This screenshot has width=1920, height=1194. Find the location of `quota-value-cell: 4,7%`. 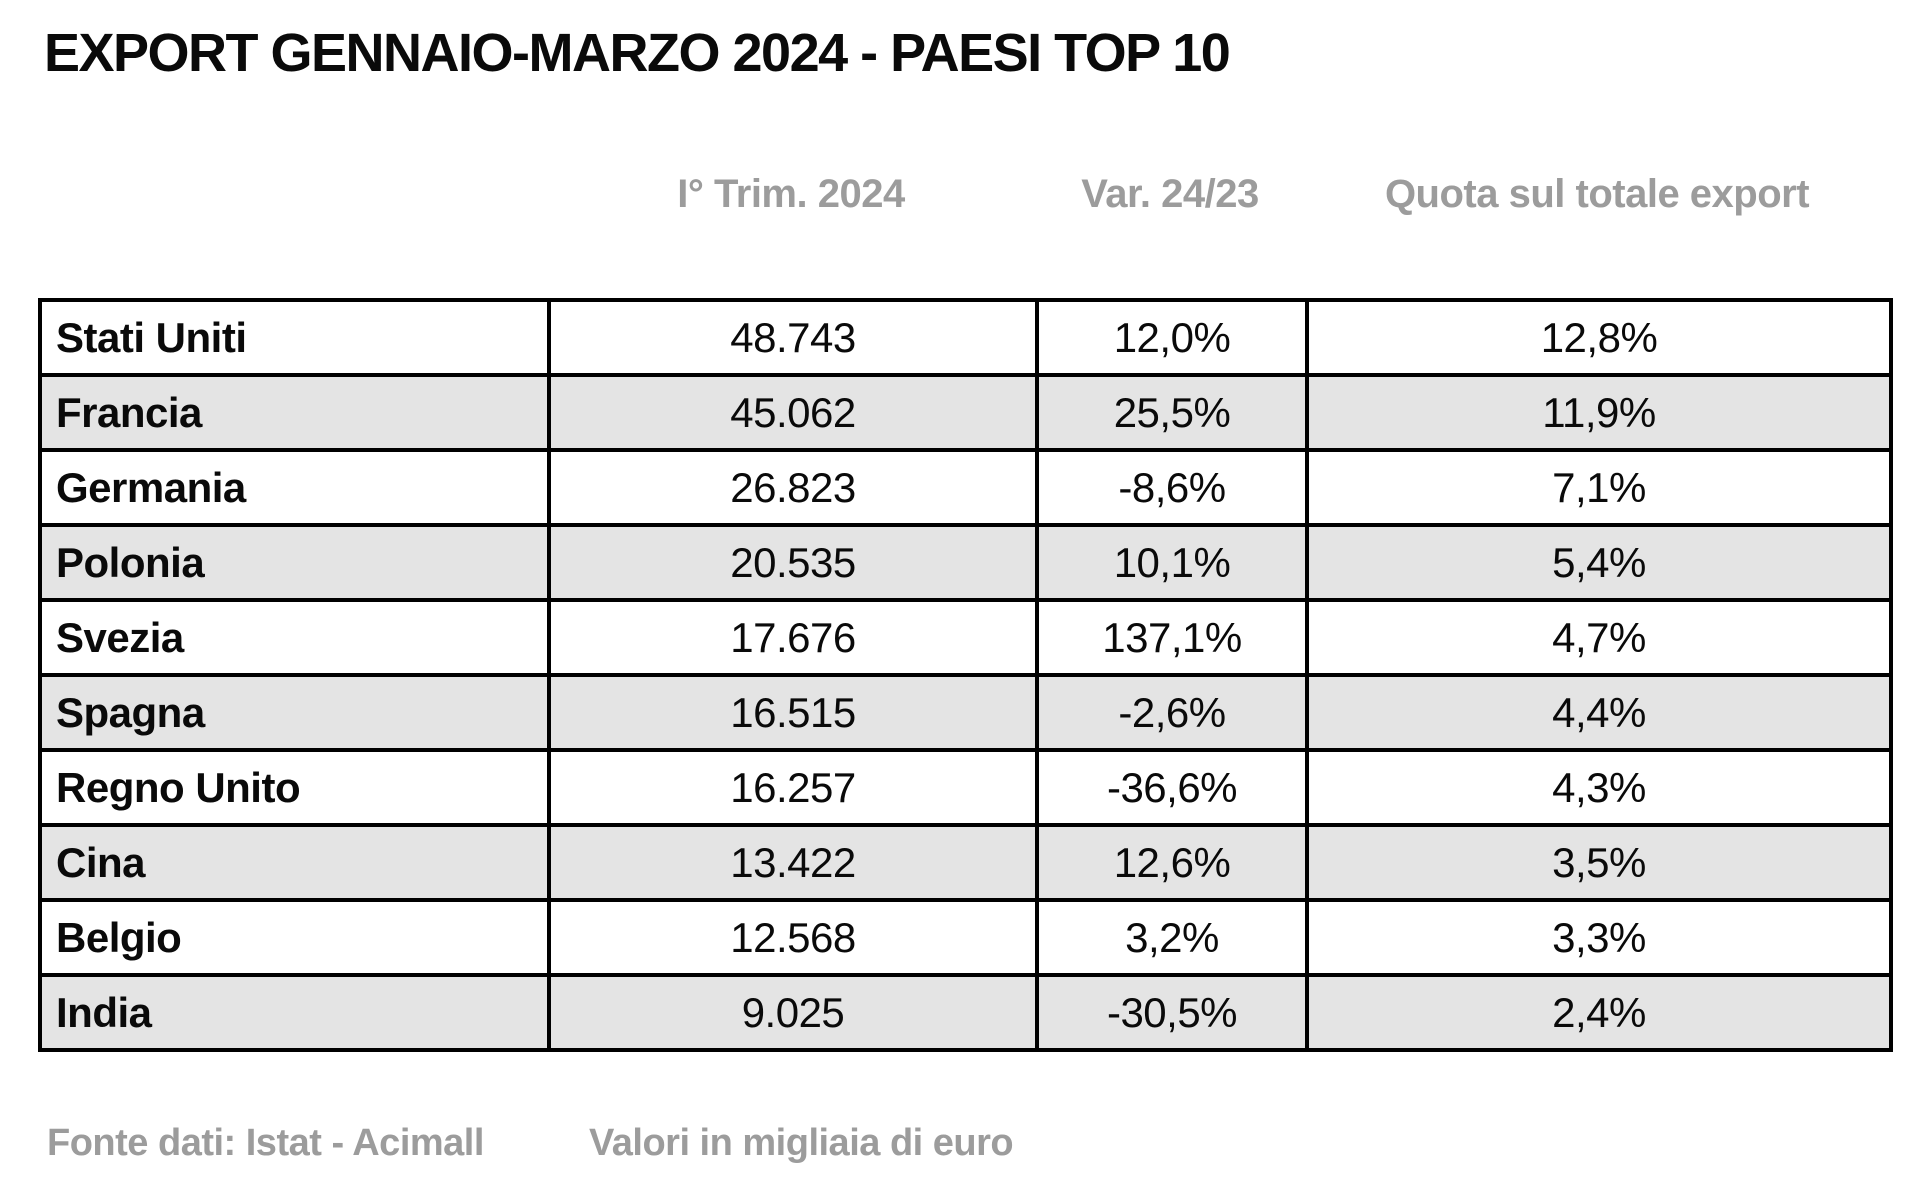

quota-value-cell: 4,7% is located at coordinates (1599, 637).